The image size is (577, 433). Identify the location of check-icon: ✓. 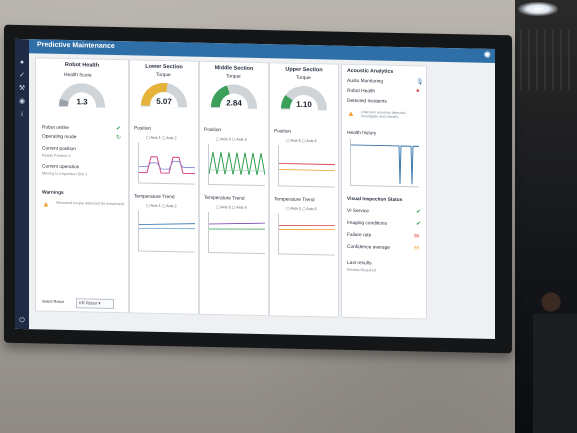
(22, 75).